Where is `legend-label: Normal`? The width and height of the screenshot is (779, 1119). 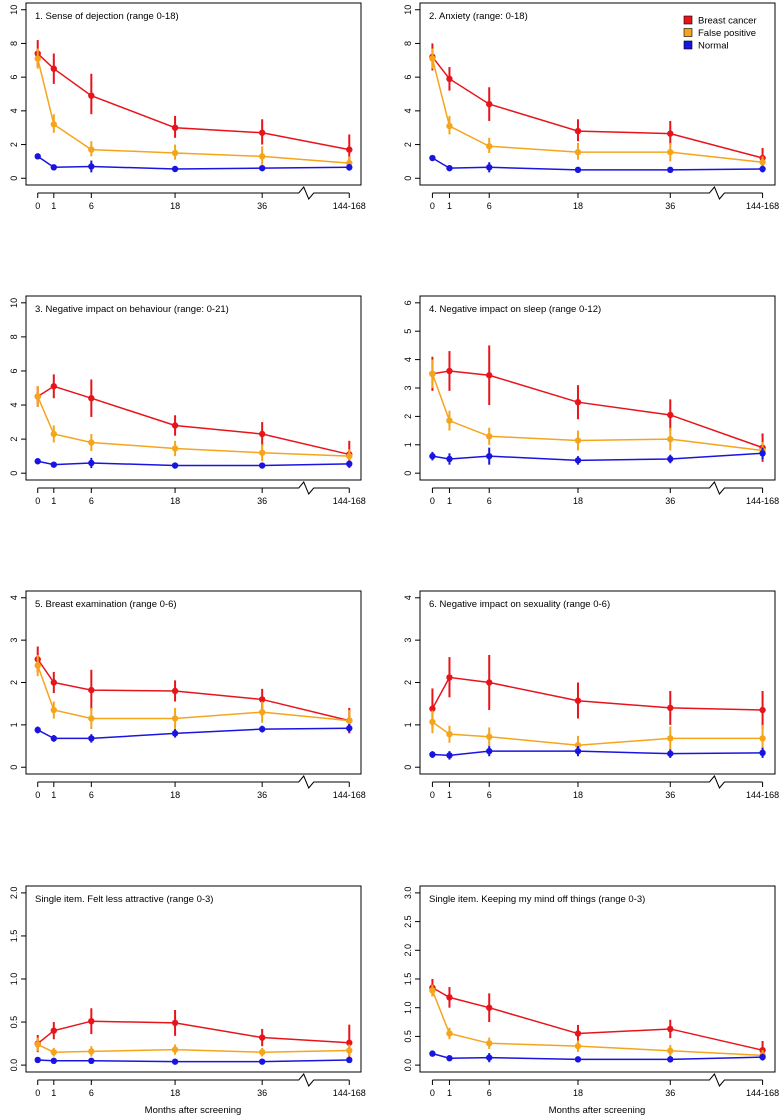 legend-label: Normal is located at coordinates (713, 46).